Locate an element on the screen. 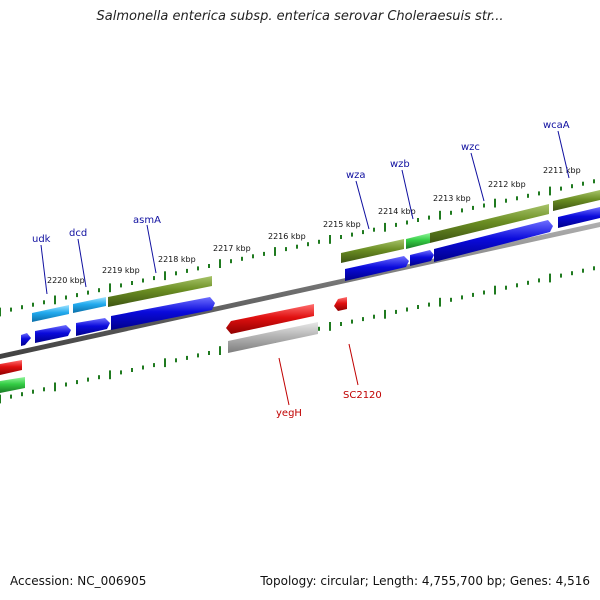 The height and width of the screenshot is (600, 600). gene-label-yegH: yegH is located at coordinates (289, 413).